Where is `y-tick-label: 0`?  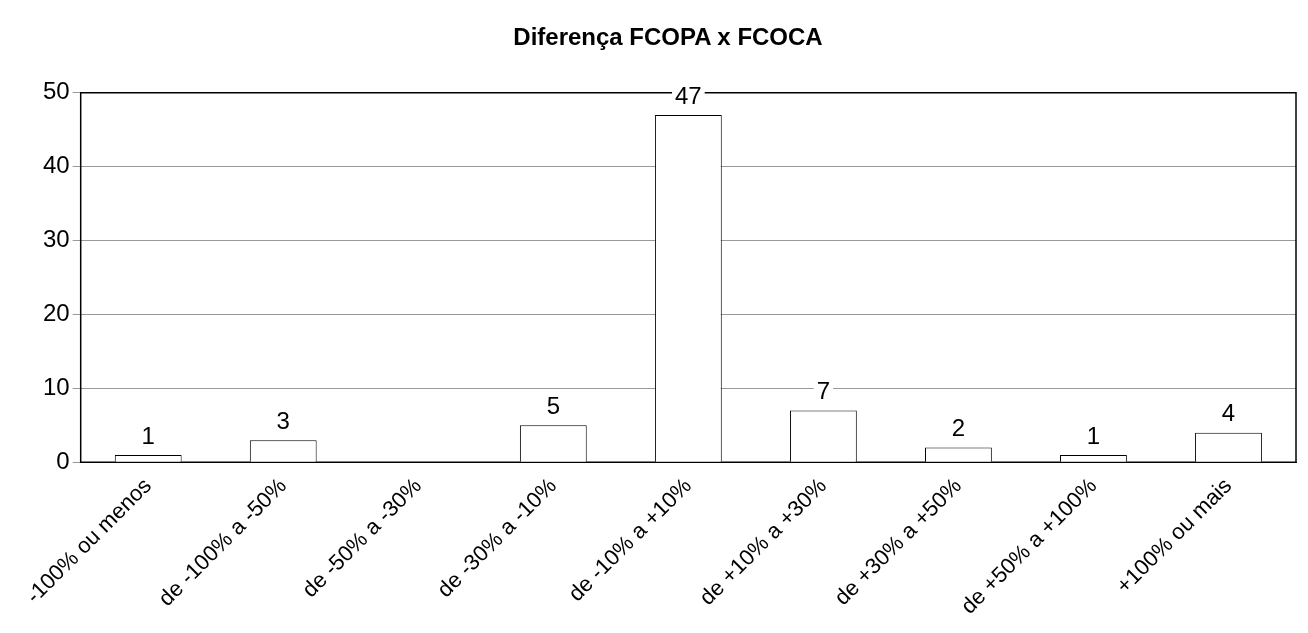
y-tick-label: 0 is located at coordinates (63, 460).